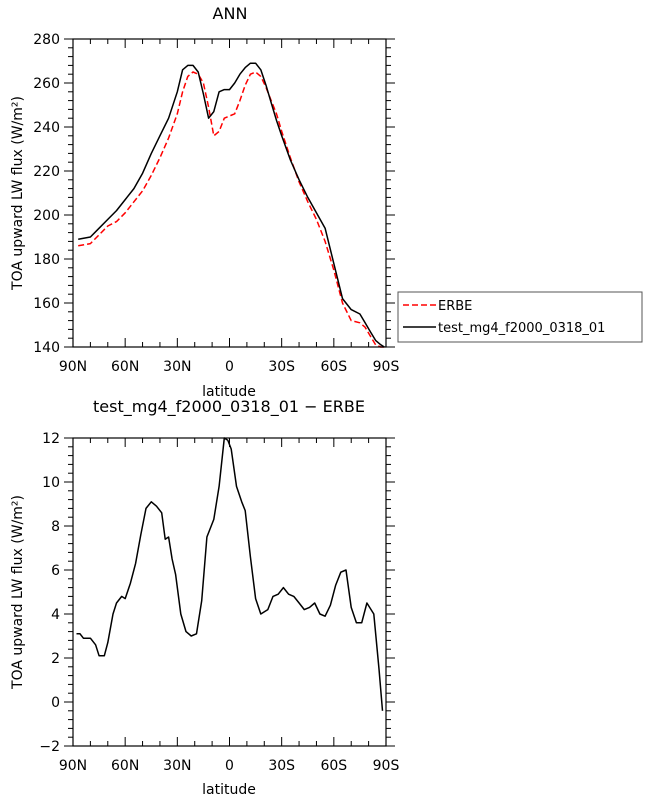  What do you see at coordinates (49, 747) in the screenshot?
I see `y-tick-label: −2` at bounding box center [49, 747].